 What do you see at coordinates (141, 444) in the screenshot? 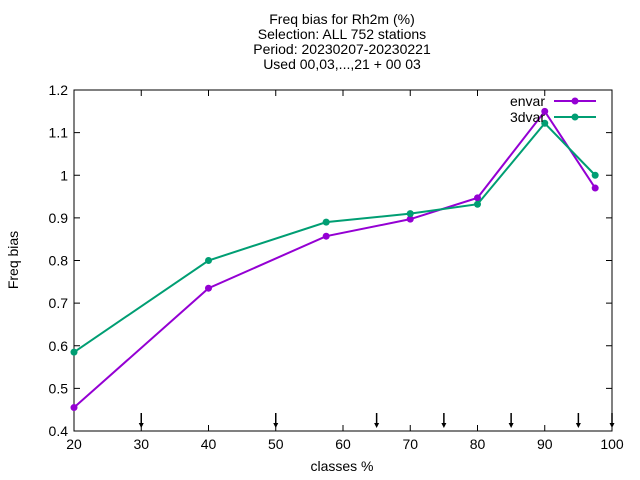
I see `x-tick-label: 30` at bounding box center [141, 444].